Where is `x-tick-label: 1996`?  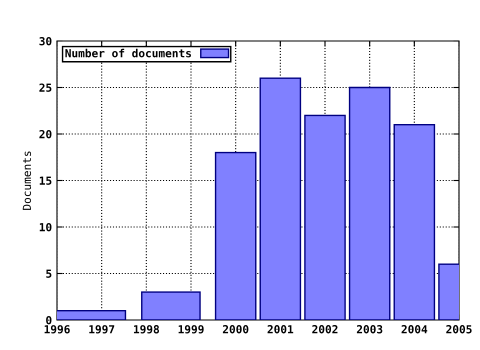 x-tick-label: 1996 is located at coordinates (57, 329).